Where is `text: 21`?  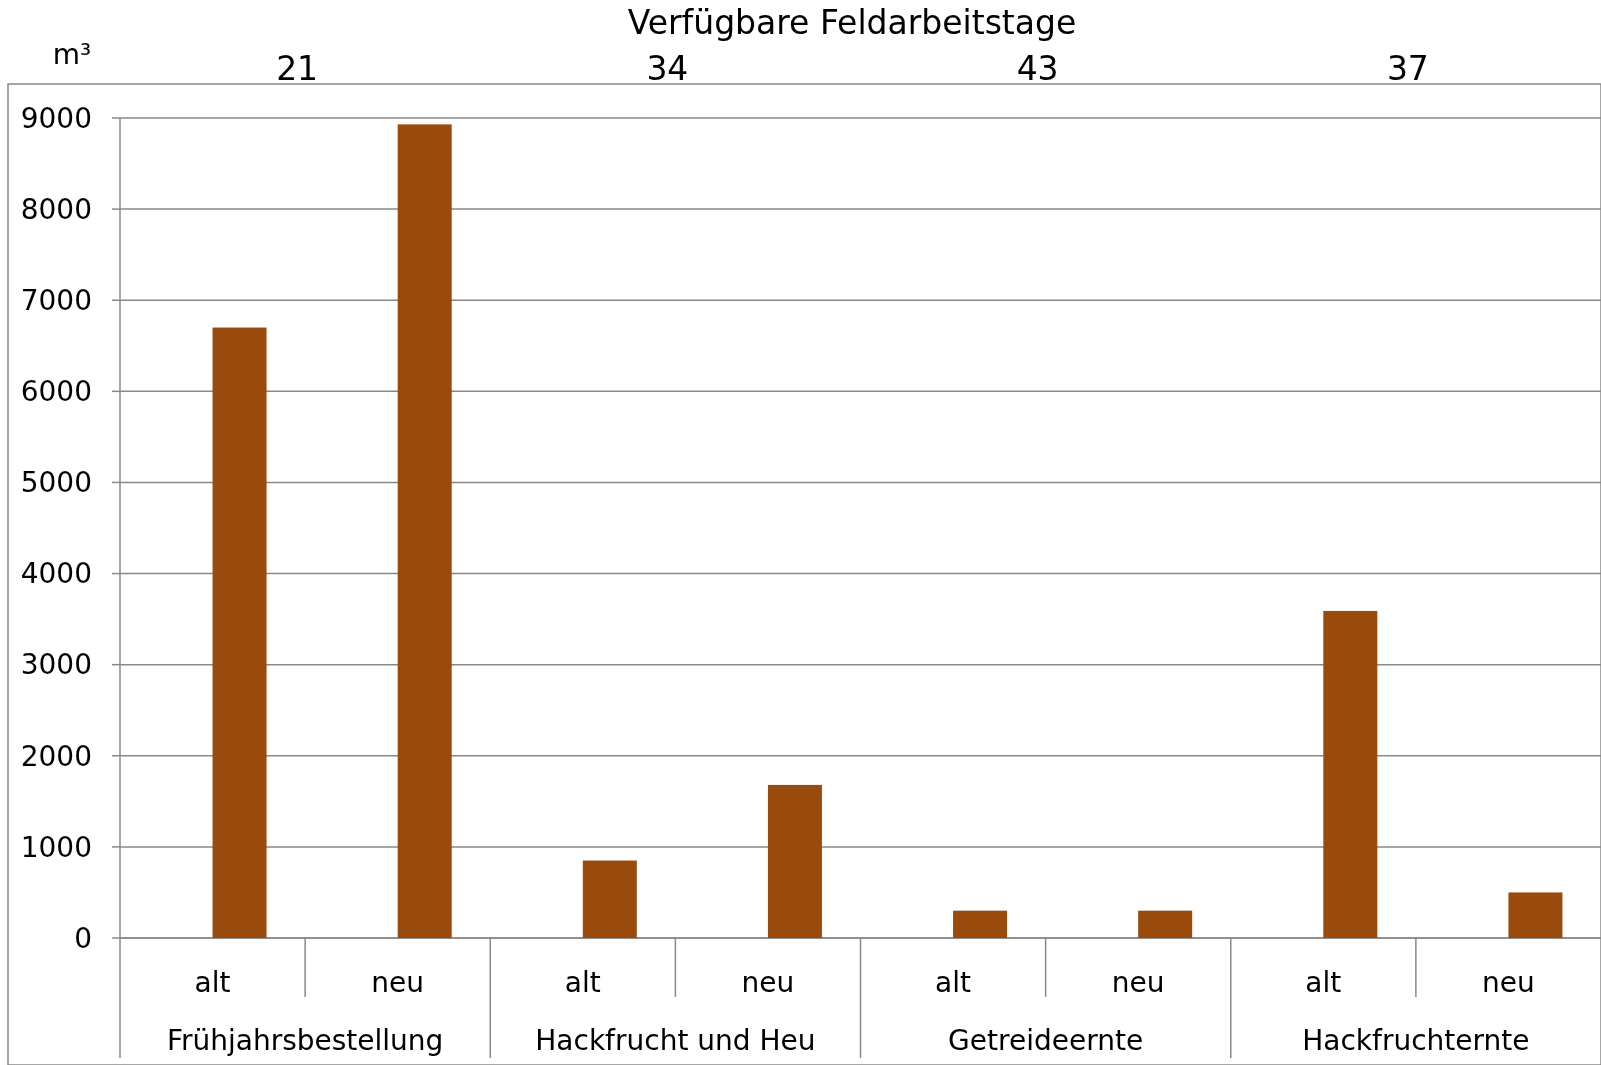
text: 21 is located at coordinates (297, 68).